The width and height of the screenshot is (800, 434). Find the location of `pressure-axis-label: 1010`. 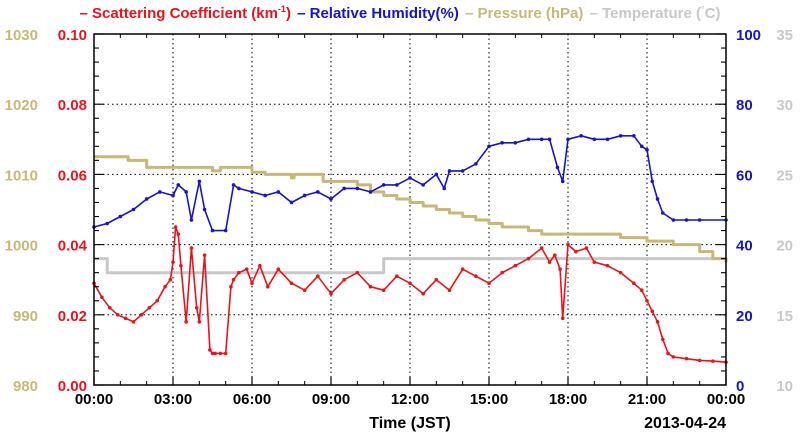

pressure-axis-label: 1010 is located at coordinates (21, 175).